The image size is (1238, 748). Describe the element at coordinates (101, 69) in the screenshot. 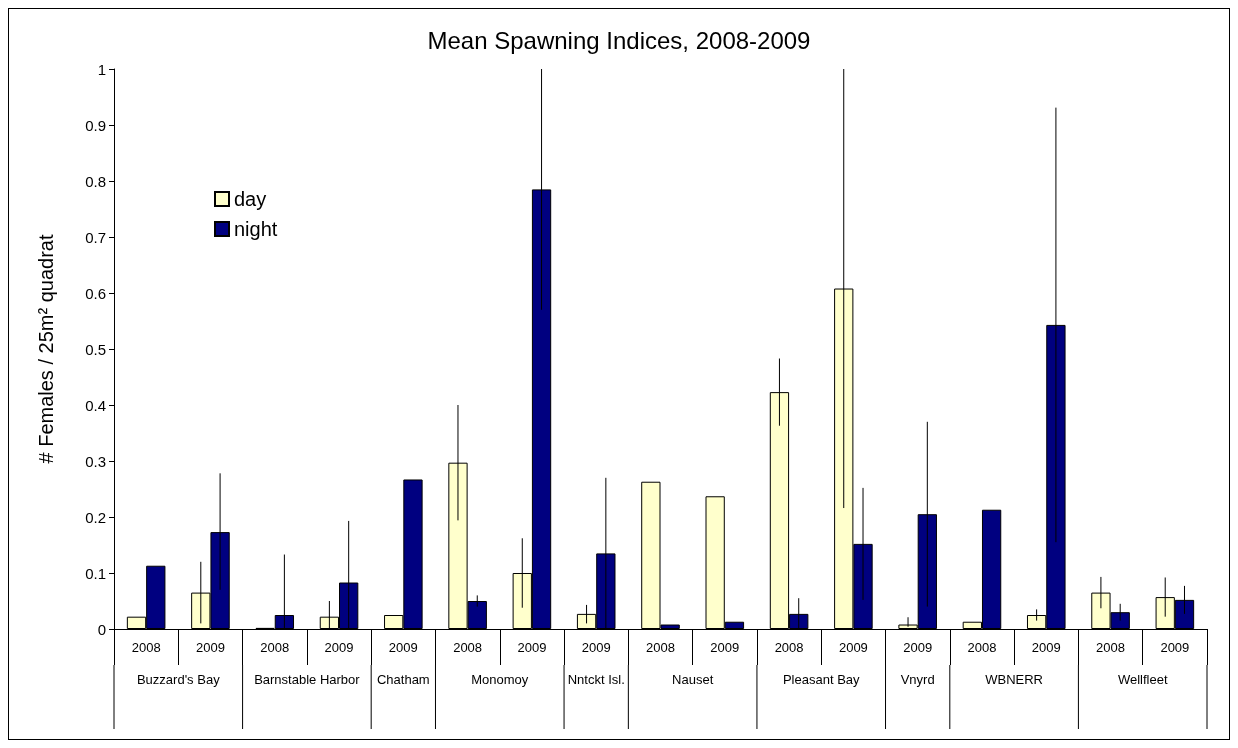

I see `y-tick-label: 1` at that location.